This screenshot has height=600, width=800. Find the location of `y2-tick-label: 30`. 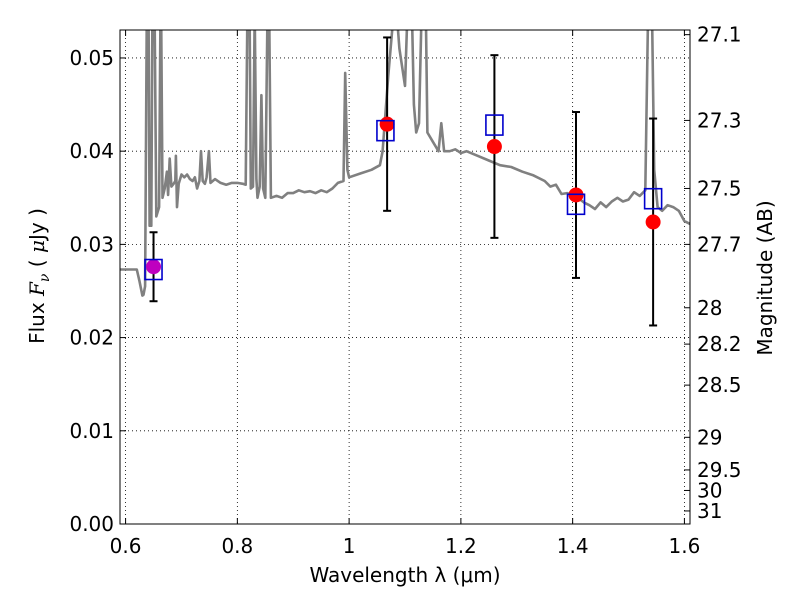

y2-tick-label: 30 is located at coordinates (709, 490).